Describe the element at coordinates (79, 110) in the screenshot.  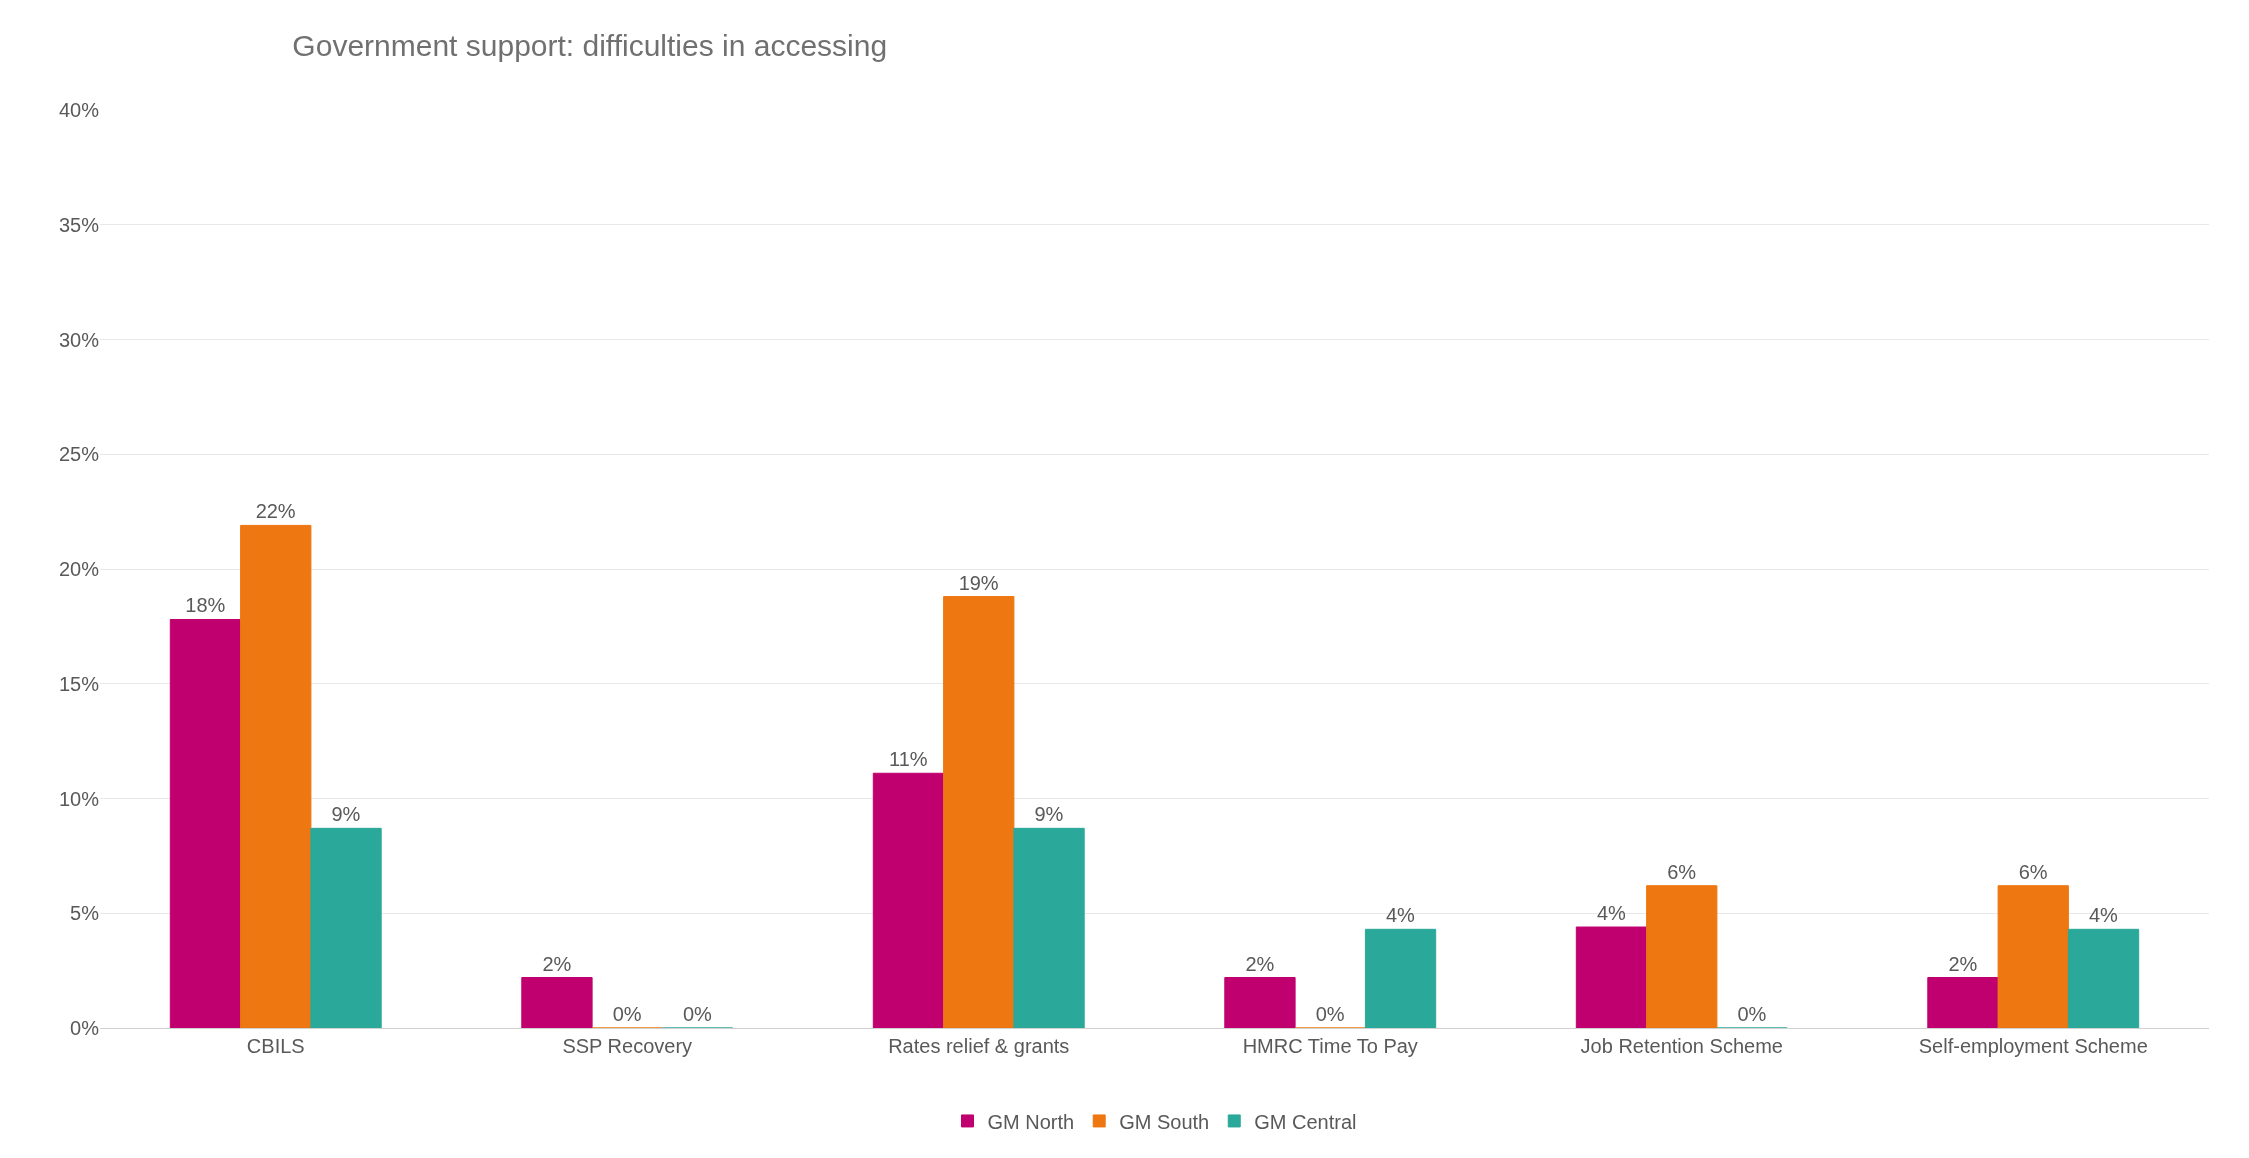
I see `y-tick-label: 40%` at that location.